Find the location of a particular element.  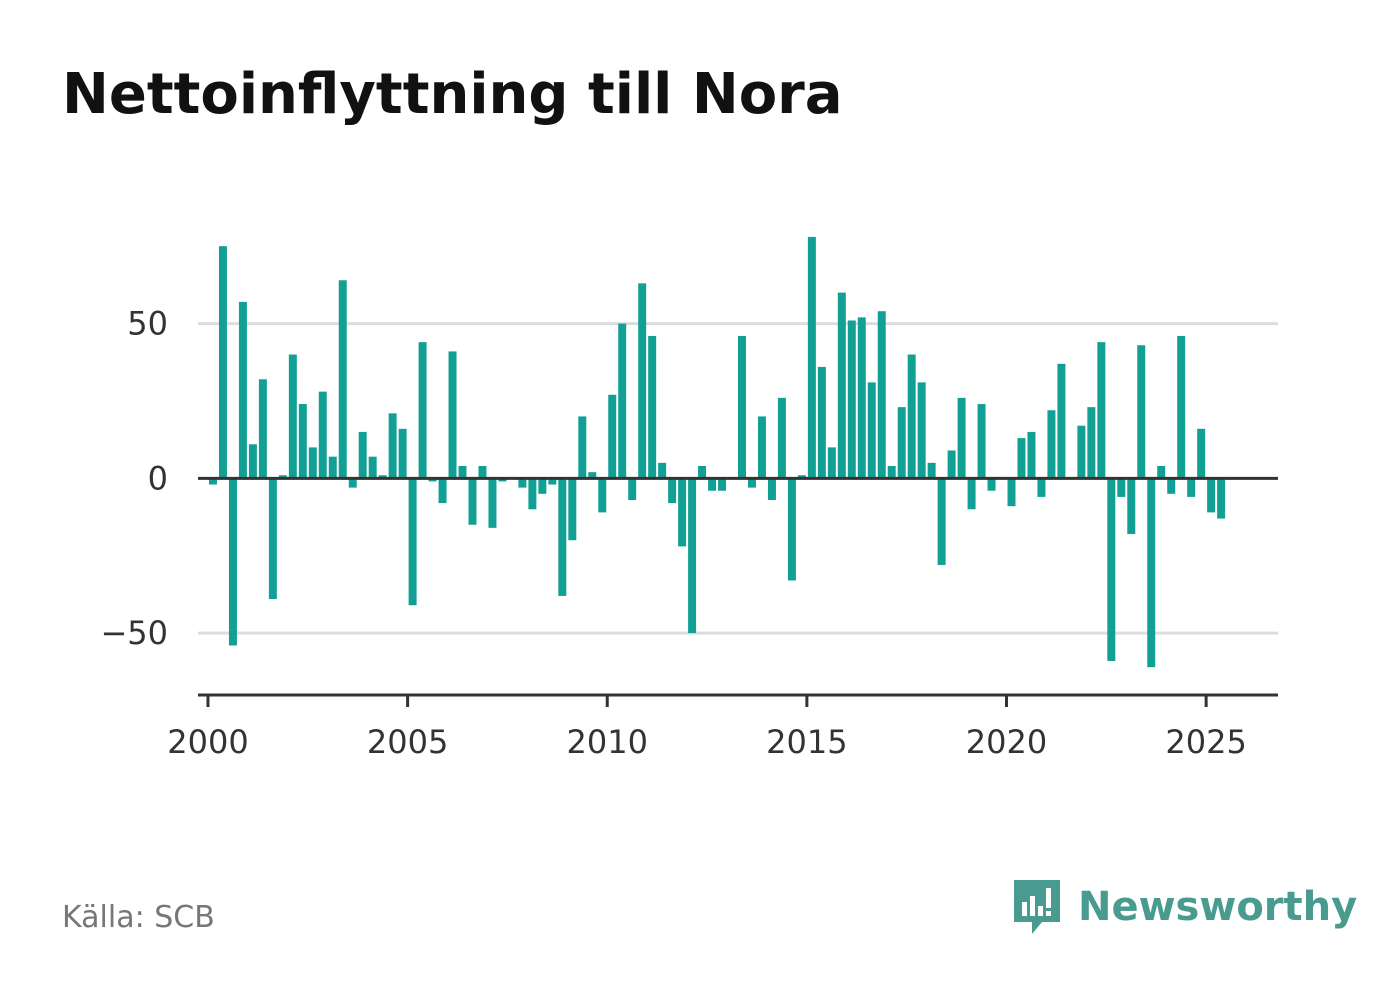

y-tick-label: 0 is located at coordinates (158, 478).